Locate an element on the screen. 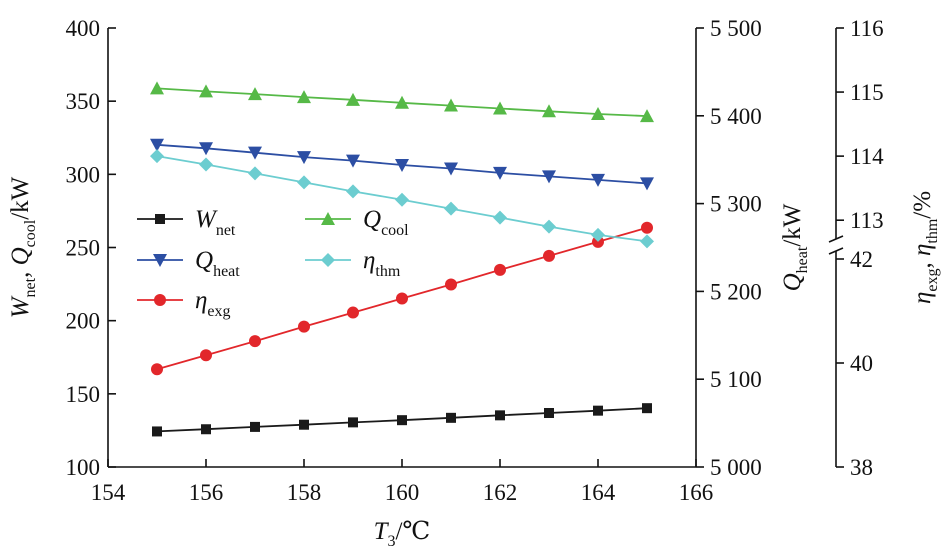 The height and width of the screenshot is (553, 945). left-tick-label: 150 is located at coordinates (83, 394).